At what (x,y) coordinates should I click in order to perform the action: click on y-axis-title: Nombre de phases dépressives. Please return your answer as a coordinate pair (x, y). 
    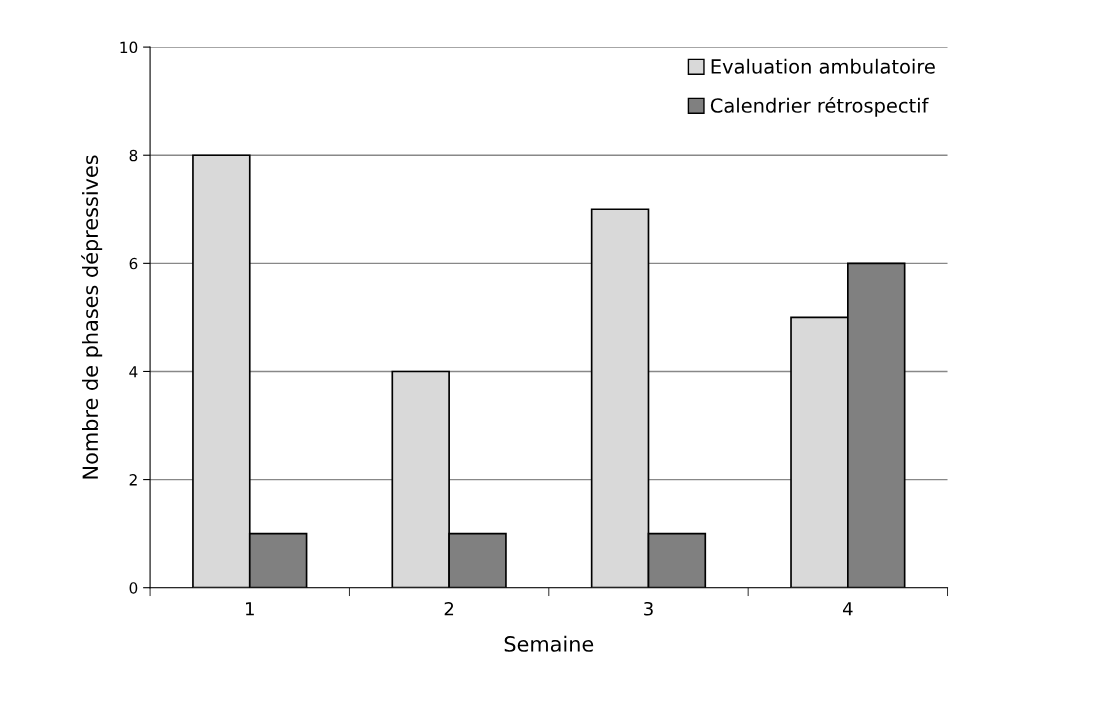
    Looking at the image, I should click on (92, 317).